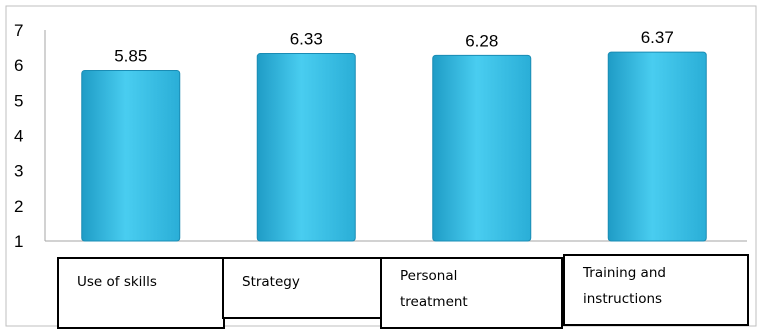 This screenshot has width=761, height=335. What do you see at coordinates (429, 276) in the screenshot?
I see `category-label-line: Personal` at bounding box center [429, 276].